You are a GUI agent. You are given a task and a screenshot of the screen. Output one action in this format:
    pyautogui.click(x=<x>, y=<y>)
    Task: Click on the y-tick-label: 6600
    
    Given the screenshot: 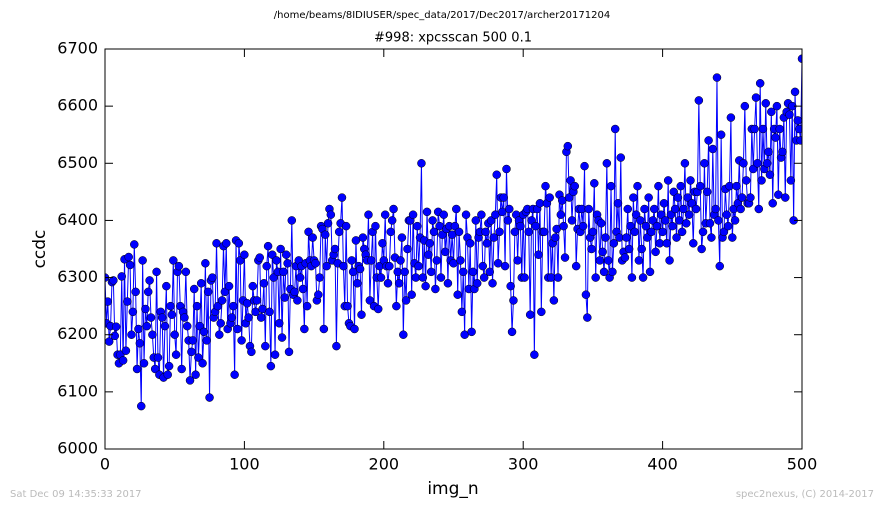 What is the action you would take?
    pyautogui.click(x=77, y=105)
    